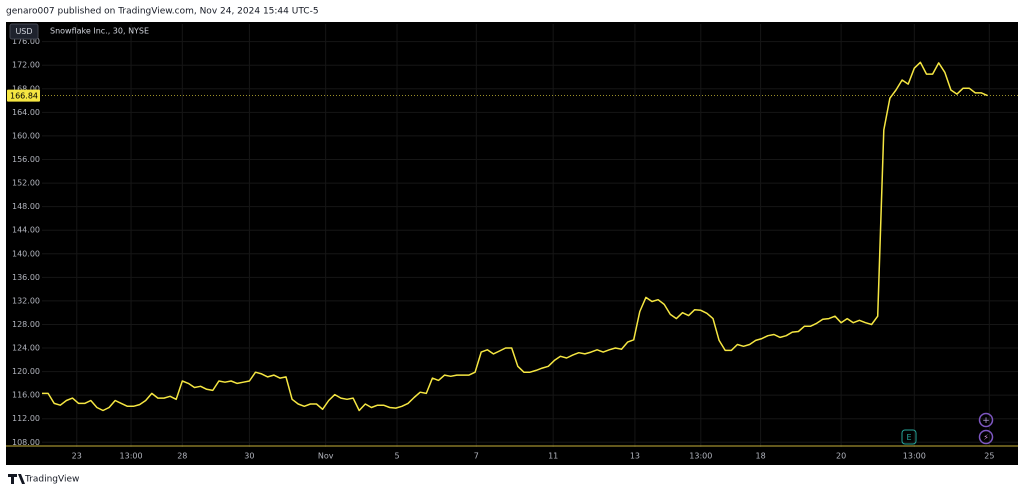  What do you see at coordinates (26, 371) in the screenshot?
I see `y-tick-label: 120.00` at bounding box center [26, 371].